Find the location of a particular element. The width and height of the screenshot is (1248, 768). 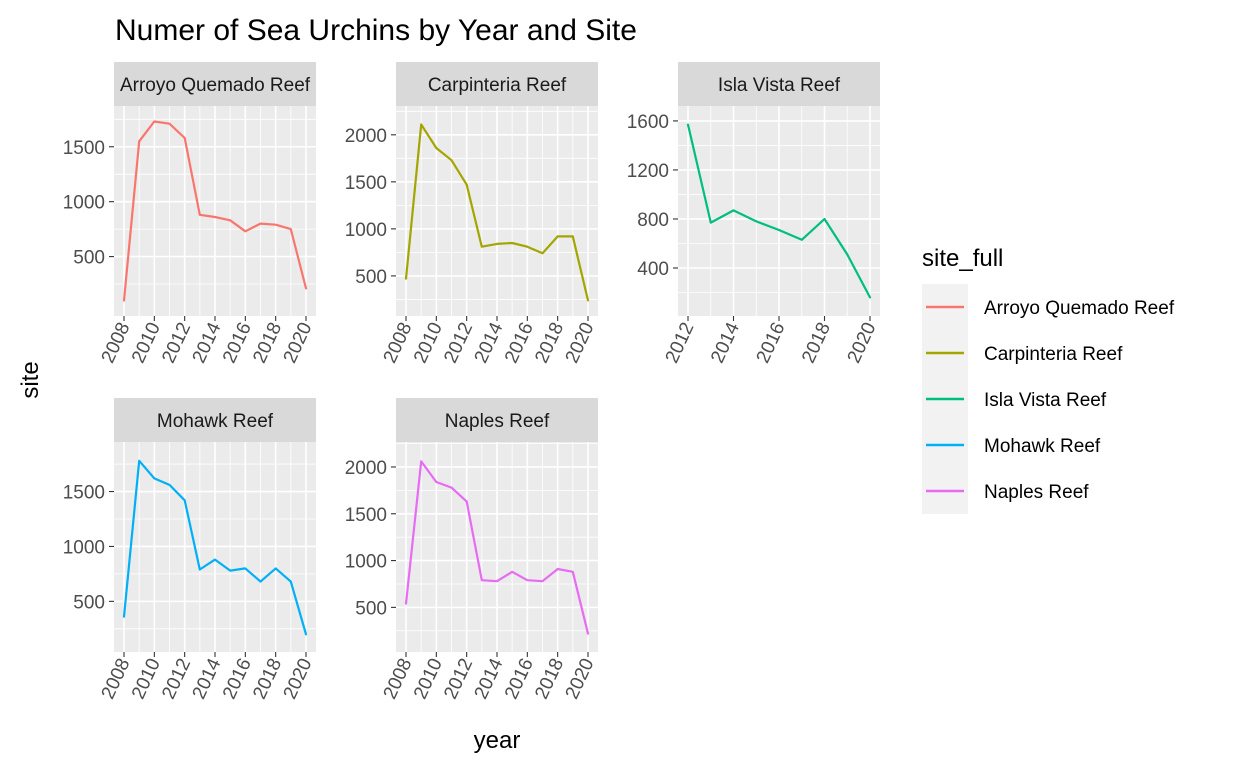

legend-label: Isla Vista Reef is located at coordinates (1045, 400).